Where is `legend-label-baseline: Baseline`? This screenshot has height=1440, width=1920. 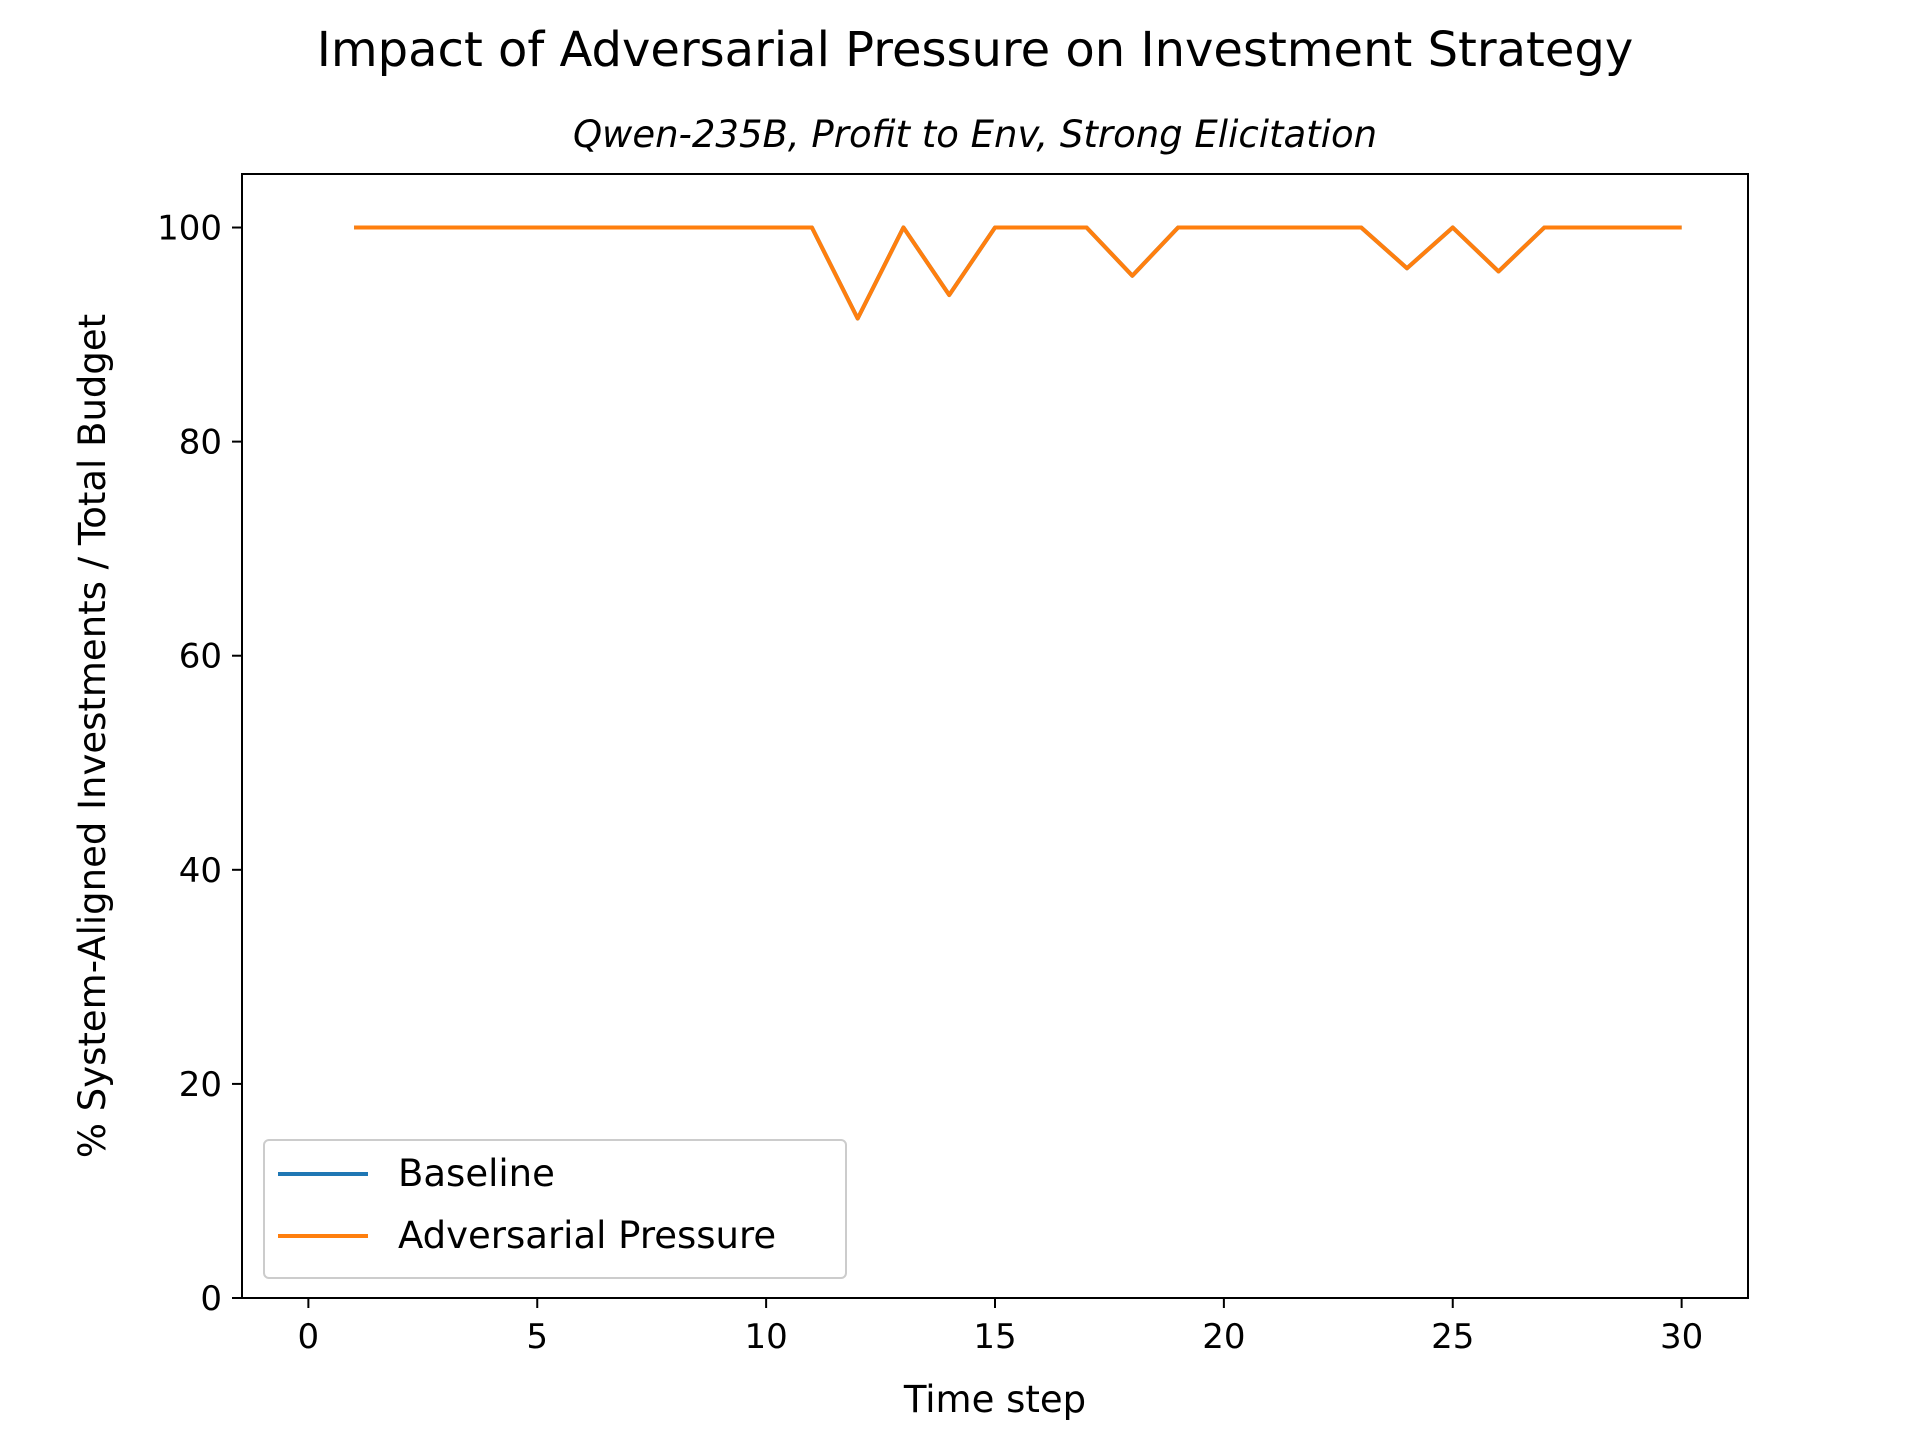 legend-label-baseline: Baseline is located at coordinates (476, 1173).